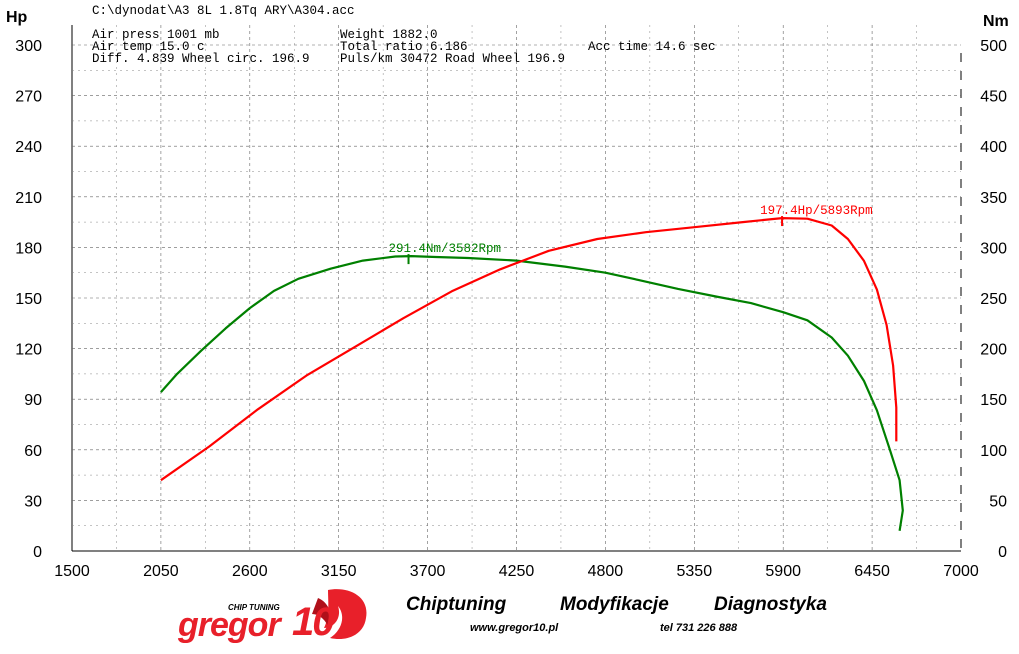  I want to click on tagline-modyfikacje: Modyfikacje, so click(614, 604).